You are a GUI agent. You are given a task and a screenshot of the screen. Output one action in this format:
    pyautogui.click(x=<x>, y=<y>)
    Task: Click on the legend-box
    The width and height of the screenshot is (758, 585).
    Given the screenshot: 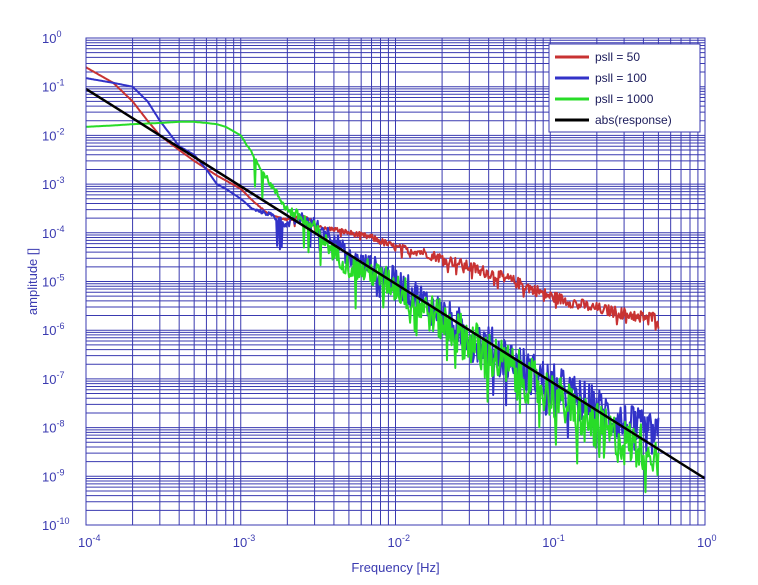 What is the action you would take?
    pyautogui.click(x=624, y=88)
    